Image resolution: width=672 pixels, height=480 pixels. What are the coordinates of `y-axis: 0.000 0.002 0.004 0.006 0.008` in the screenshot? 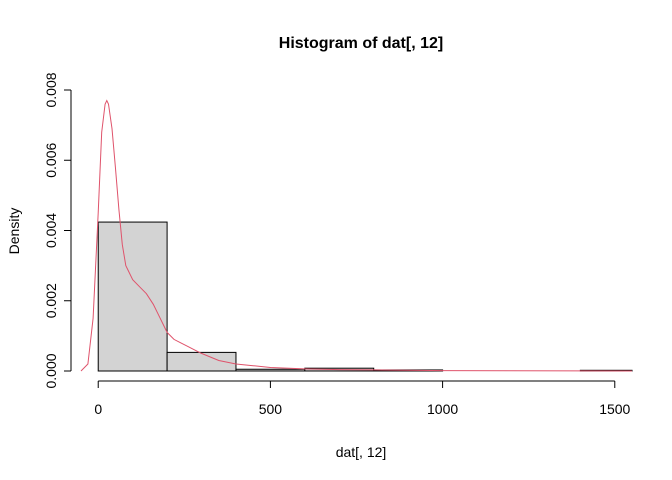 It's located at (57, 230).